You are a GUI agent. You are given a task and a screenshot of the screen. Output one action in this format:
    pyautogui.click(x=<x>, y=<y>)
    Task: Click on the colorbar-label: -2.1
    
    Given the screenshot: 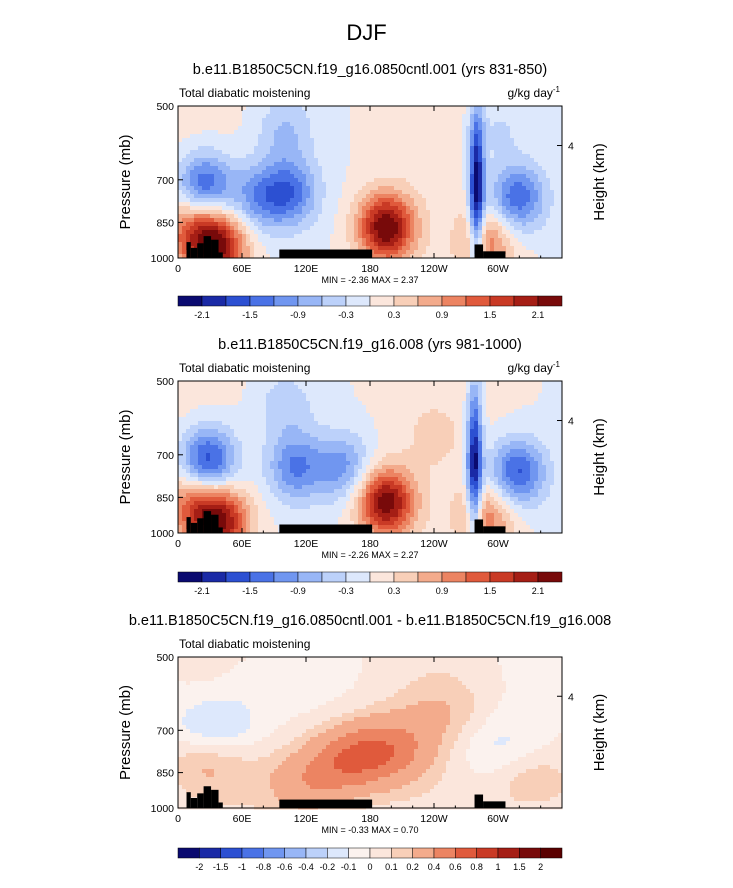 What is the action you would take?
    pyautogui.click(x=202, y=315)
    